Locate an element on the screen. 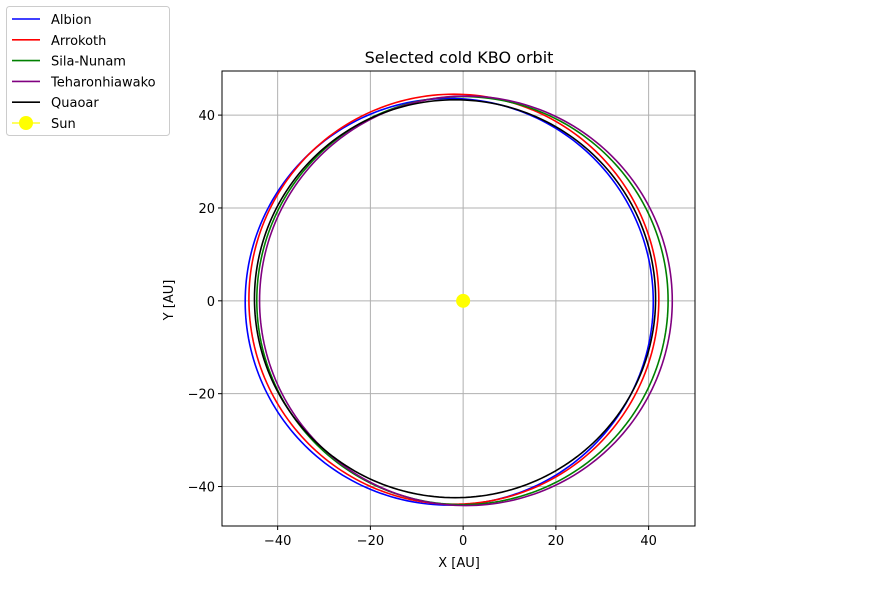  x-tick-label: −40 is located at coordinates (277, 541).